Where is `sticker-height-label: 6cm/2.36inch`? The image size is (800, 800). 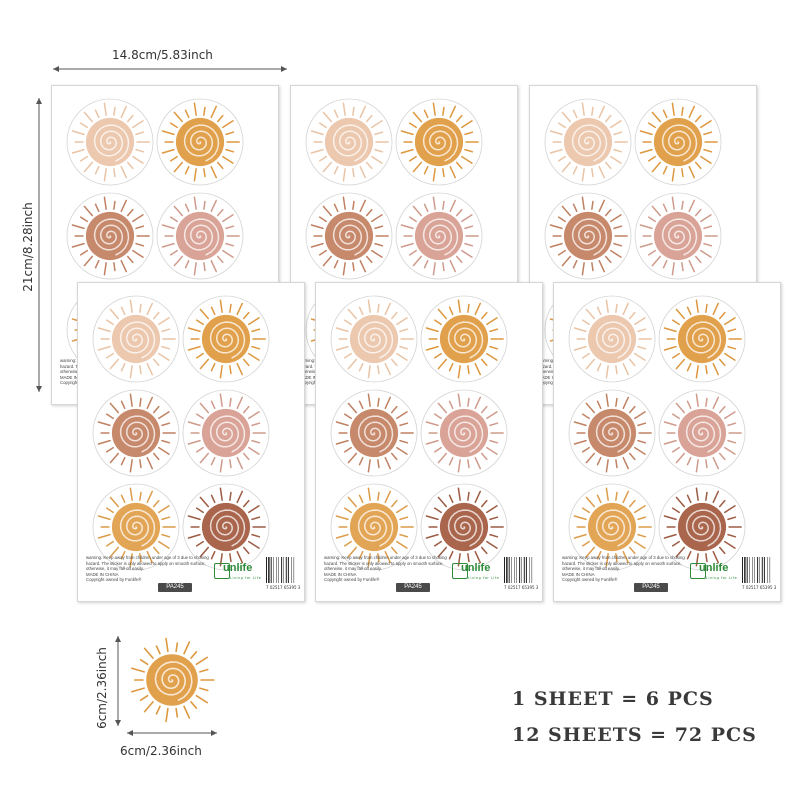
sticker-height-label: 6cm/2.36inch is located at coordinates (102, 688).